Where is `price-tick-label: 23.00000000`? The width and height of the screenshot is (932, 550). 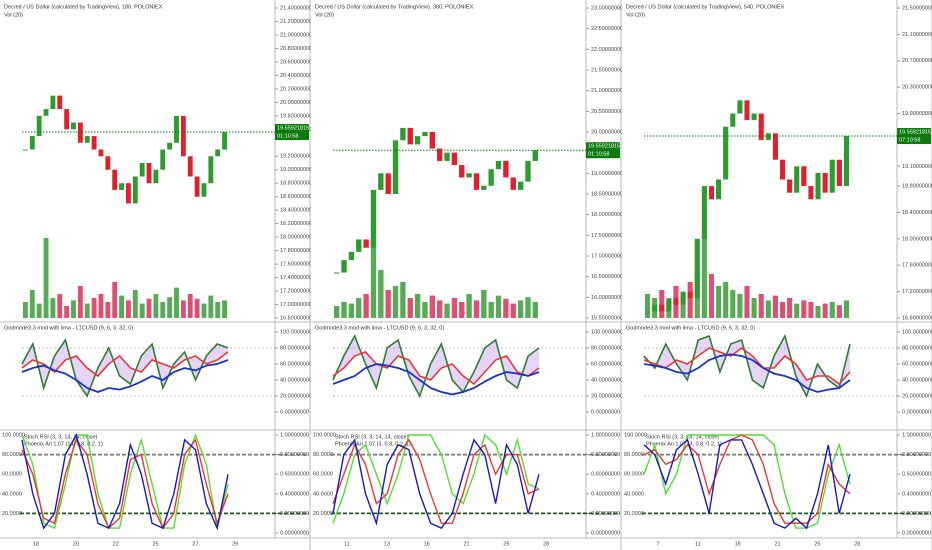 price-tick-label: 23.00000000 is located at coordinates (607, 8).